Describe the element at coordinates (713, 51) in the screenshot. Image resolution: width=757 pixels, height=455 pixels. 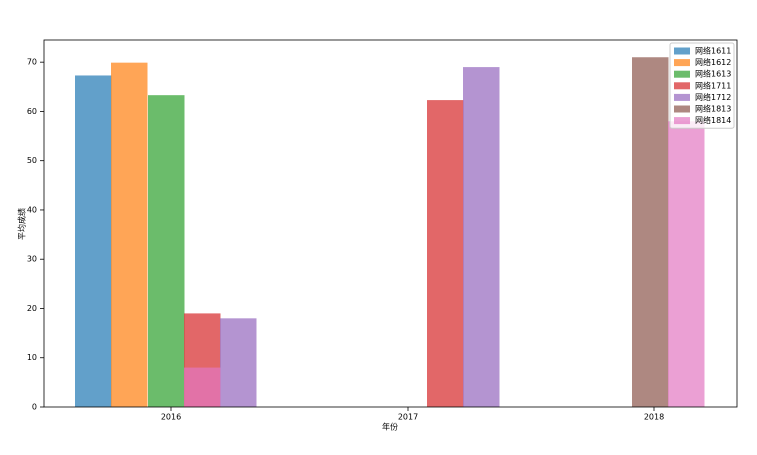
I see `legend-label: 网络1611` at that location.